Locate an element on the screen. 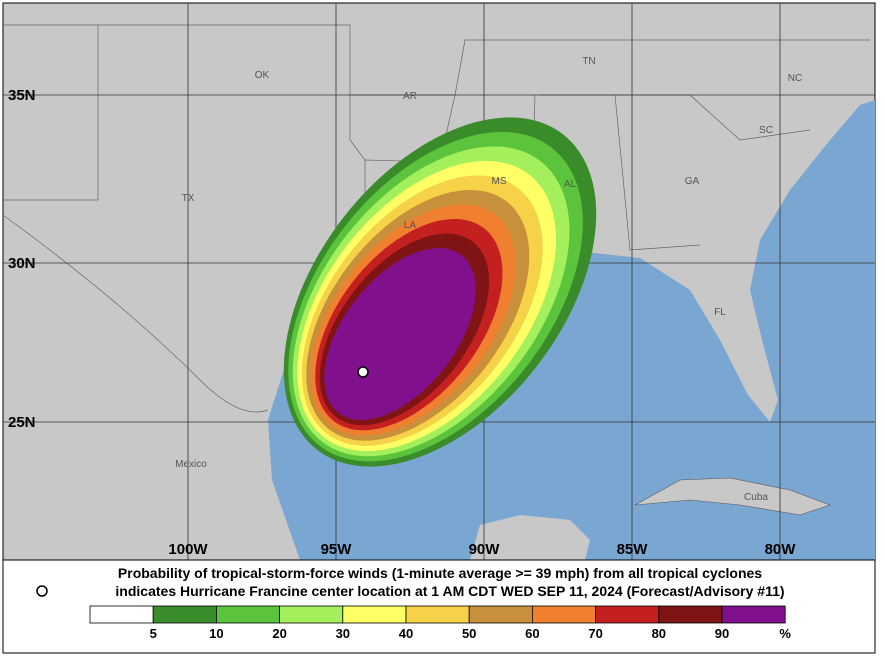 The height and width of the screenshot is (656, 885). scale-label: 40 is located at coordinates (406, 633).